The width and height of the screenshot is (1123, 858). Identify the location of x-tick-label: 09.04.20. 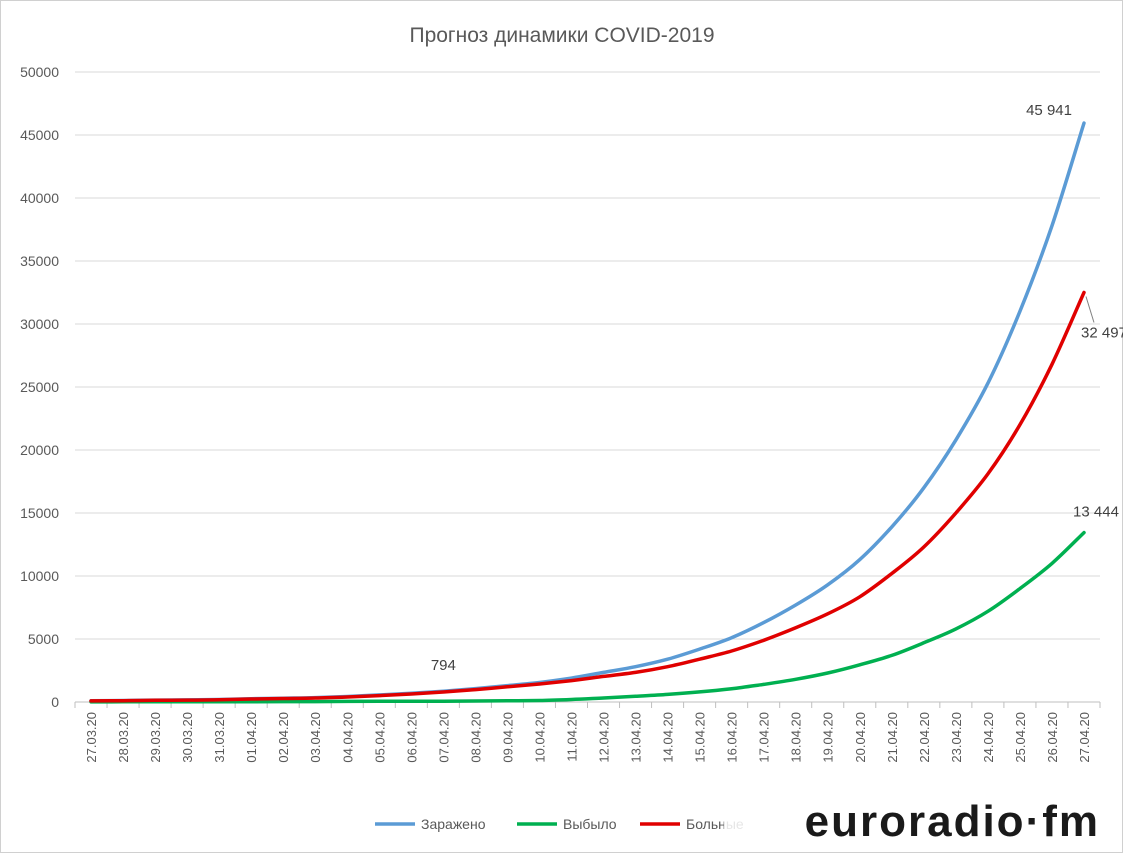
(507, 737).